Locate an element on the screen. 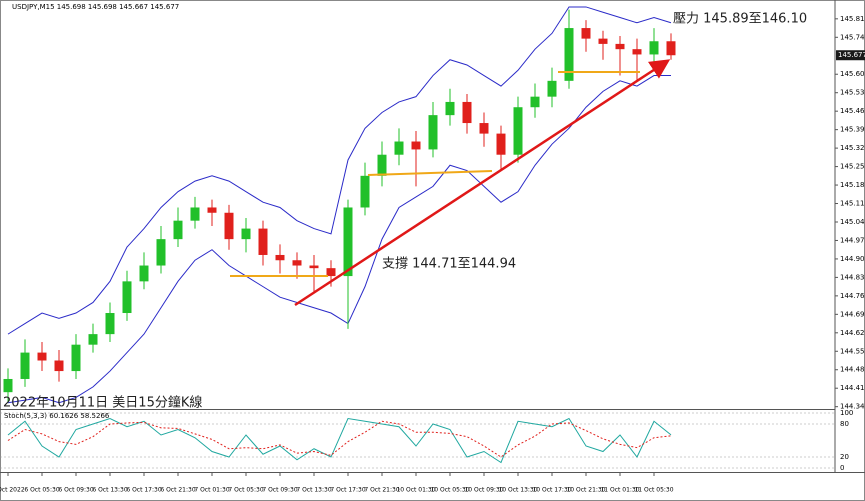  y-tick-label: 145.535 is located at coordinates (852, 93).